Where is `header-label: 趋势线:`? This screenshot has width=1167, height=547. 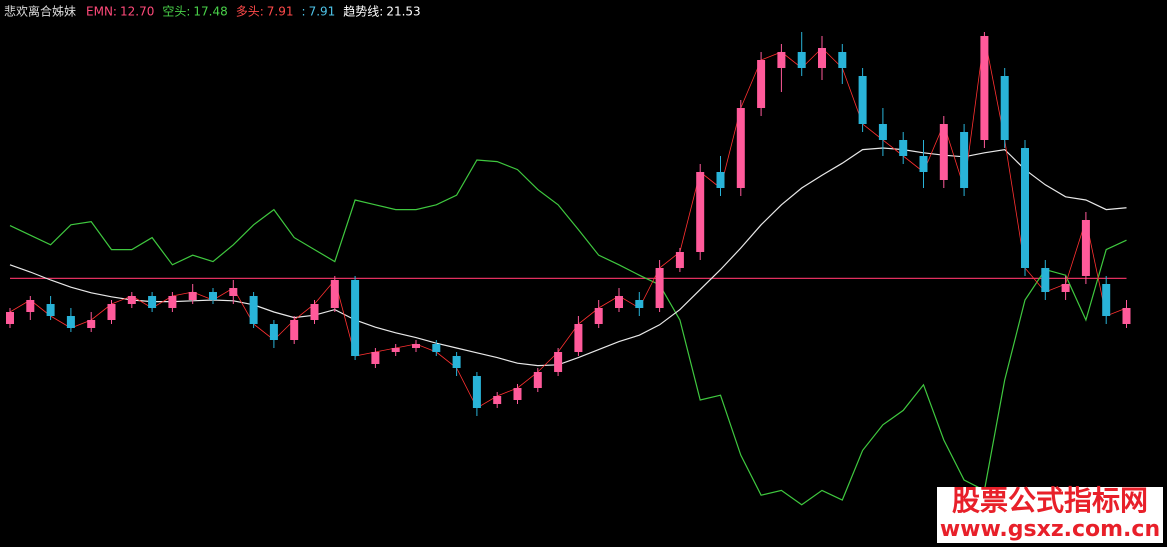
header-label: 趋势线: is located at coordinates (363, 12).